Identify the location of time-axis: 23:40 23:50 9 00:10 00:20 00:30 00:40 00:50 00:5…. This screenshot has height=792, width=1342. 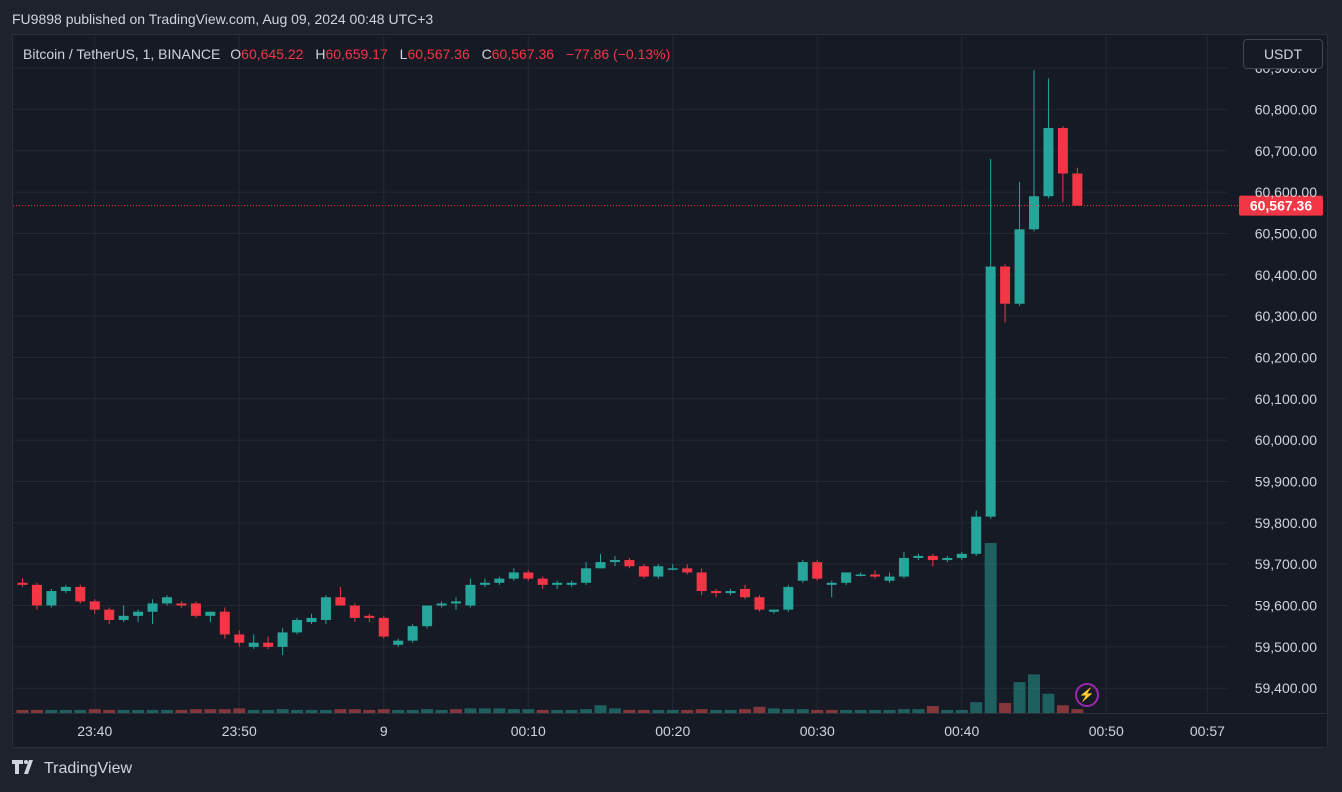
(651, 731).